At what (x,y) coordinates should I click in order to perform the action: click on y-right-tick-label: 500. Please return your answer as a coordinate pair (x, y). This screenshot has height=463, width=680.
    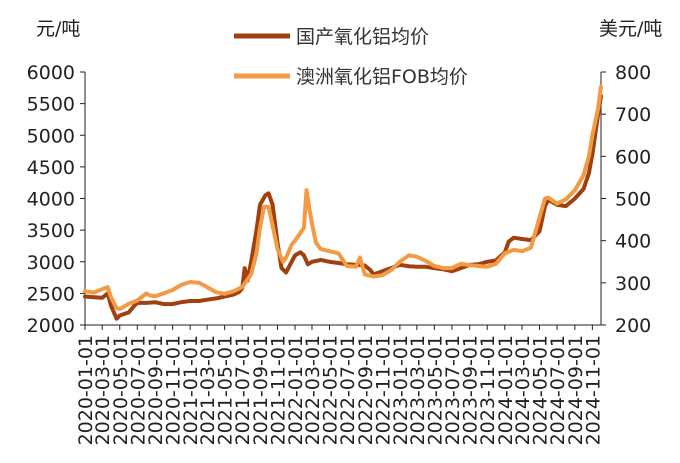
    Looking at the image, I should click on (633, 200).